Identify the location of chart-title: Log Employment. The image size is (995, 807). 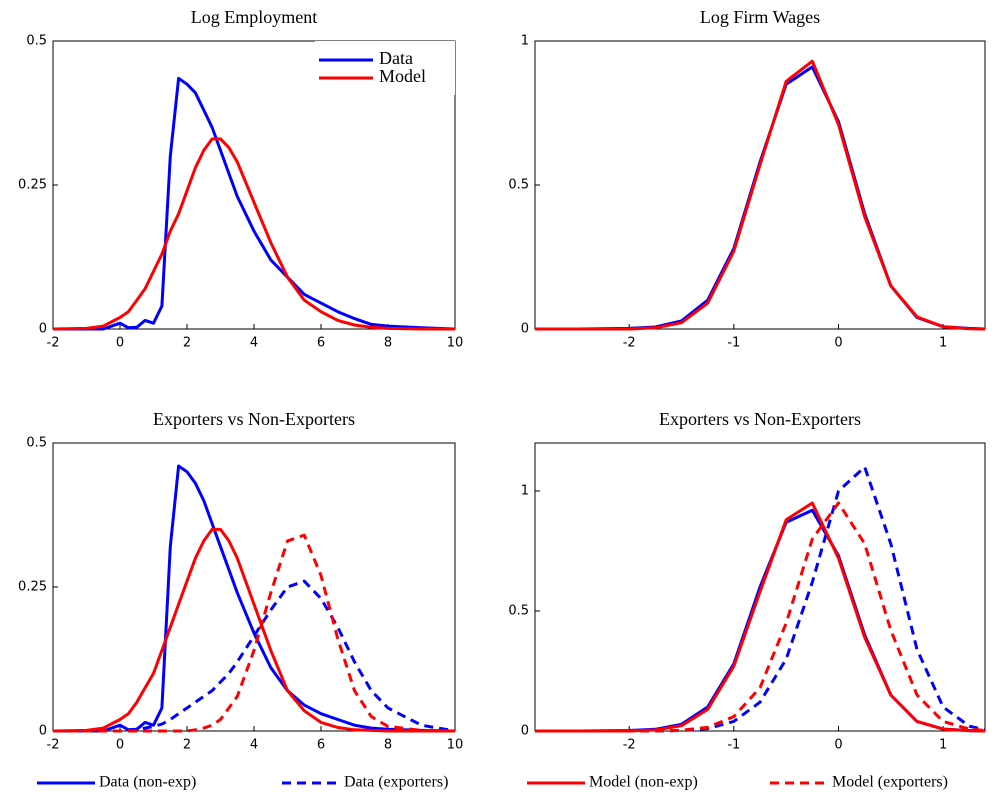
(254, 17).